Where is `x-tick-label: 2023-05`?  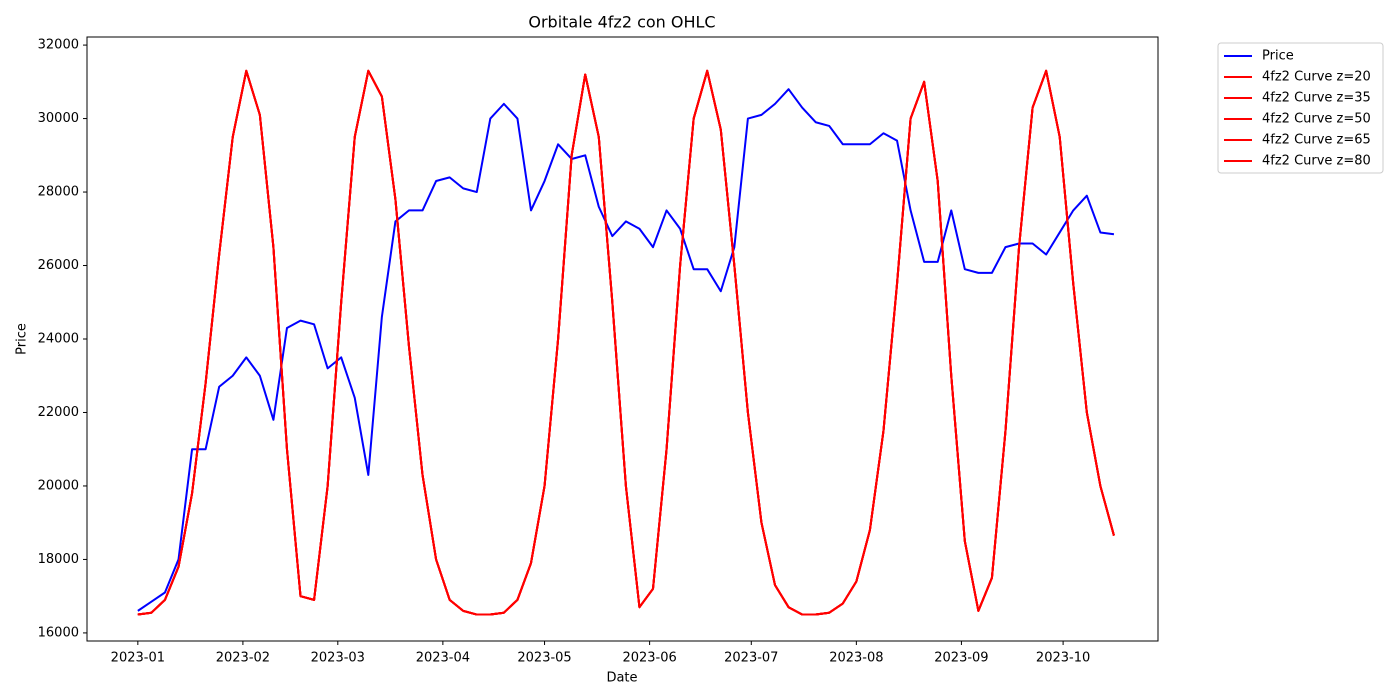 x-tick-label: 2023-05 is located at coordinates (544, 658).